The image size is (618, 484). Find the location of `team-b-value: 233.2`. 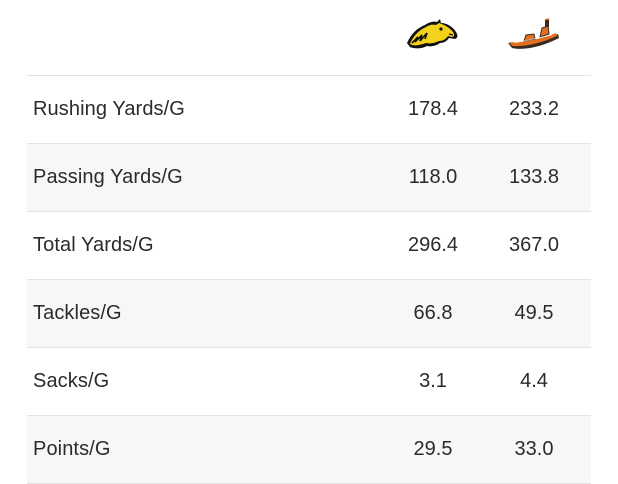

team-b-value: 233.2 is located at coordinates (534, 109).